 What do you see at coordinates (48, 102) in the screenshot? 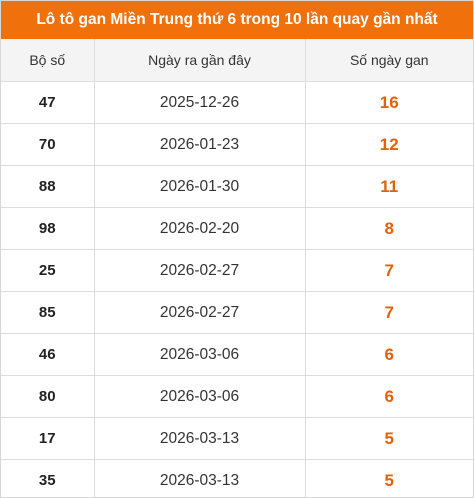
I see `cell-number: 47` at bounding box center [48, 102].